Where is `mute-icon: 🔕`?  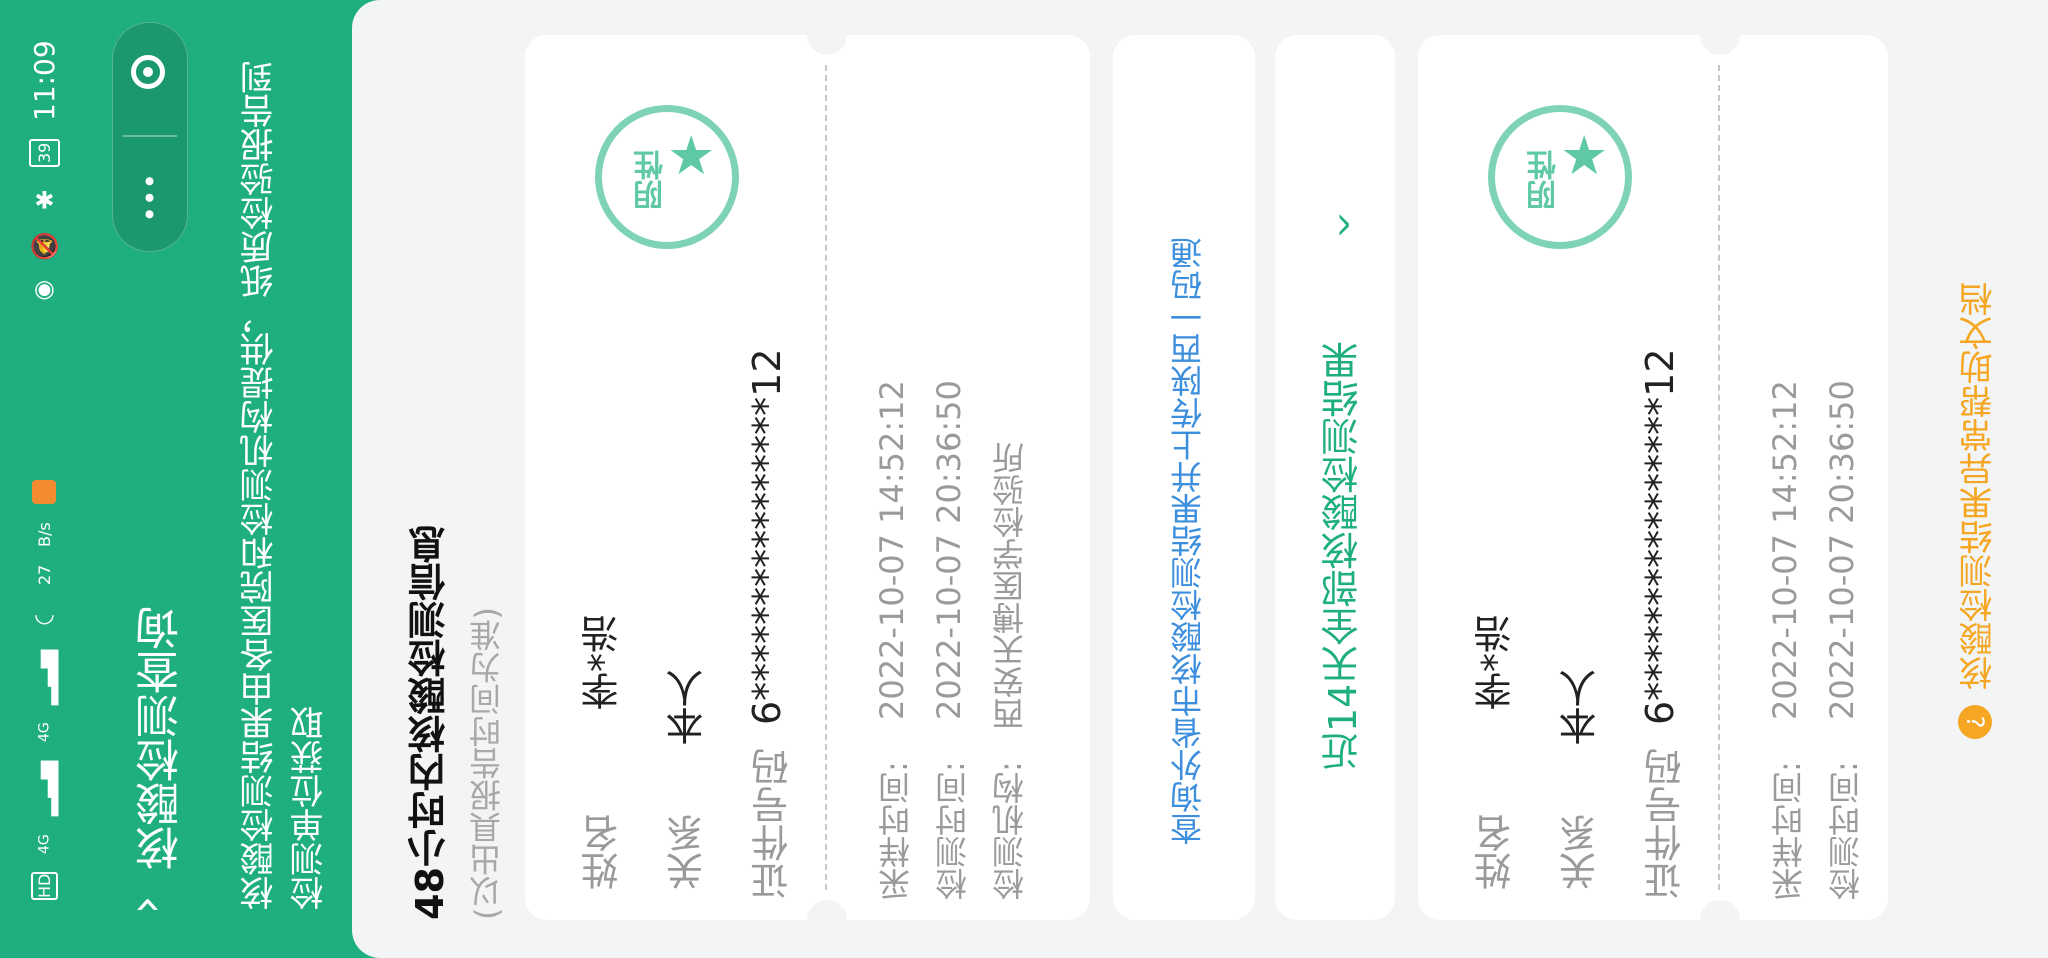
mute-icon: 🔕 is located at coordinates (44, 246).